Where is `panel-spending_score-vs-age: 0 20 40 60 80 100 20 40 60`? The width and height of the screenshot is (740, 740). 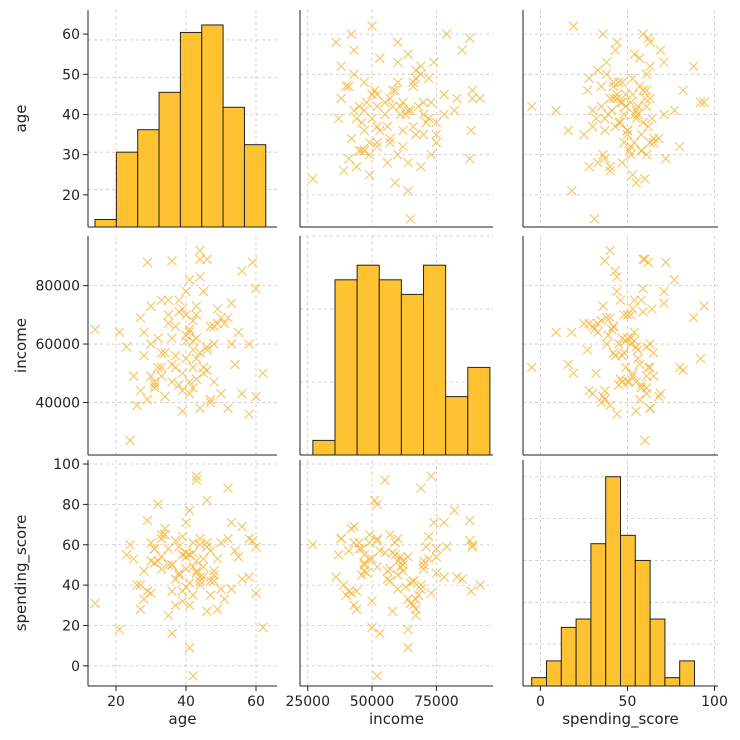
panel-spending_score-vs-age: 0 20 40 60 80 100 20 40 60 is located at coordinates (165, 583).